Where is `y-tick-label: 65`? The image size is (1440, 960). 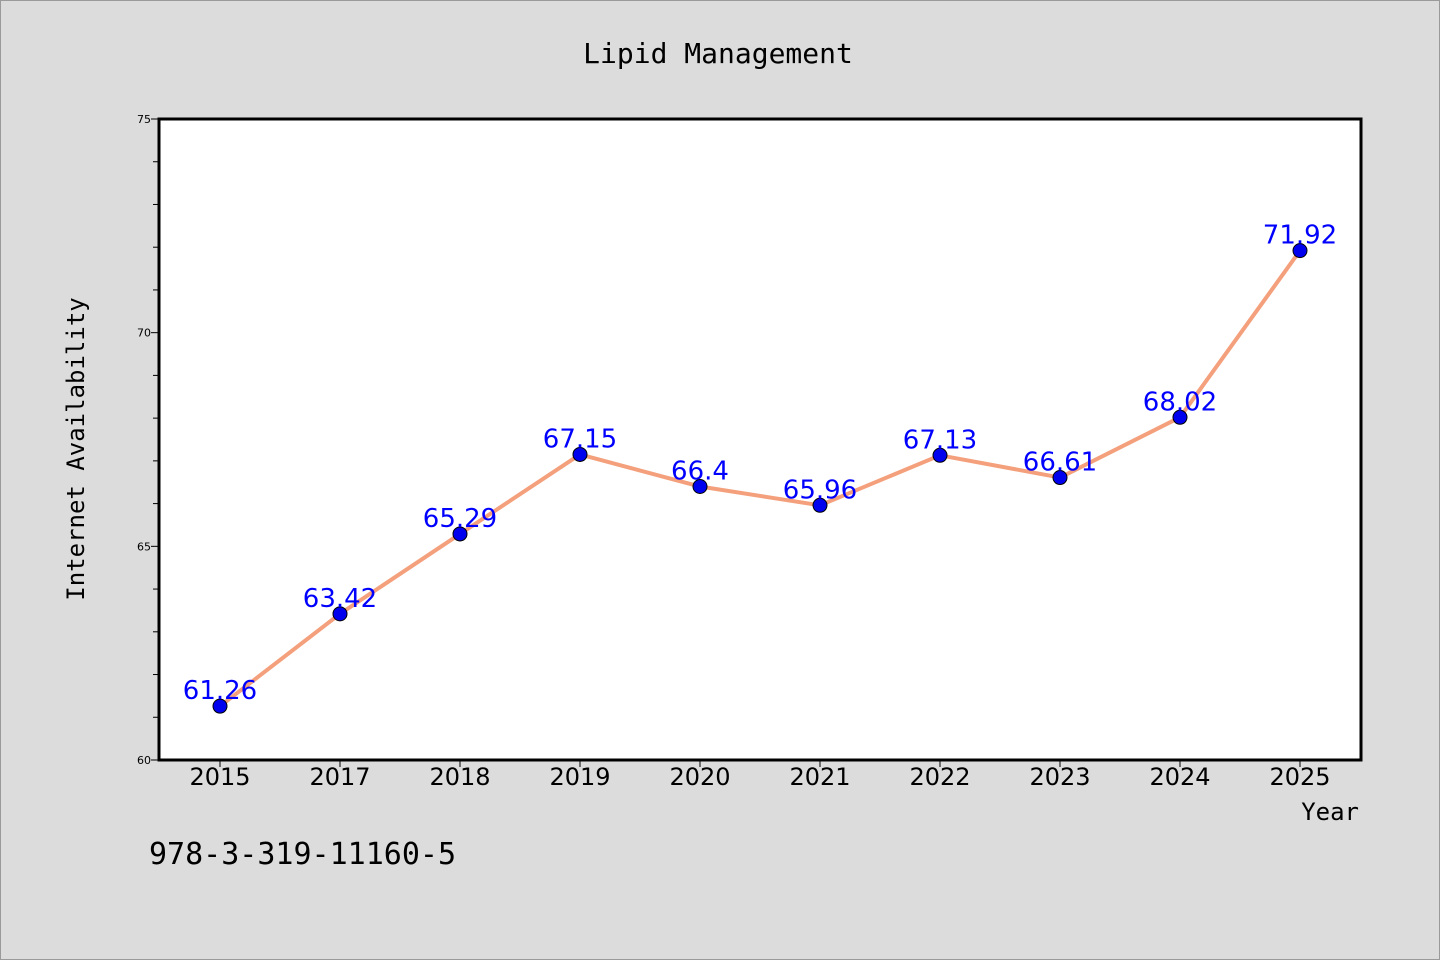
y-tick-label: 65 is located at coordinates (144, 546).